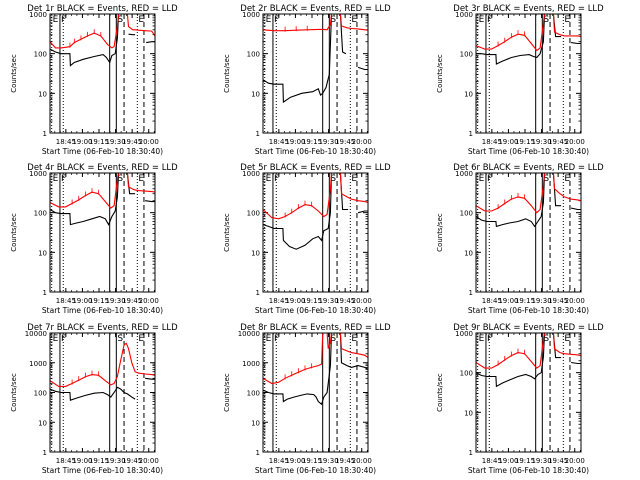 The width and height of the screenshot is (640, 480). Describe the element at coordinates (315, 168) in the screenshot. I see `panel-title: Det 5r BLACK = Events, RED = LLD` at that location.